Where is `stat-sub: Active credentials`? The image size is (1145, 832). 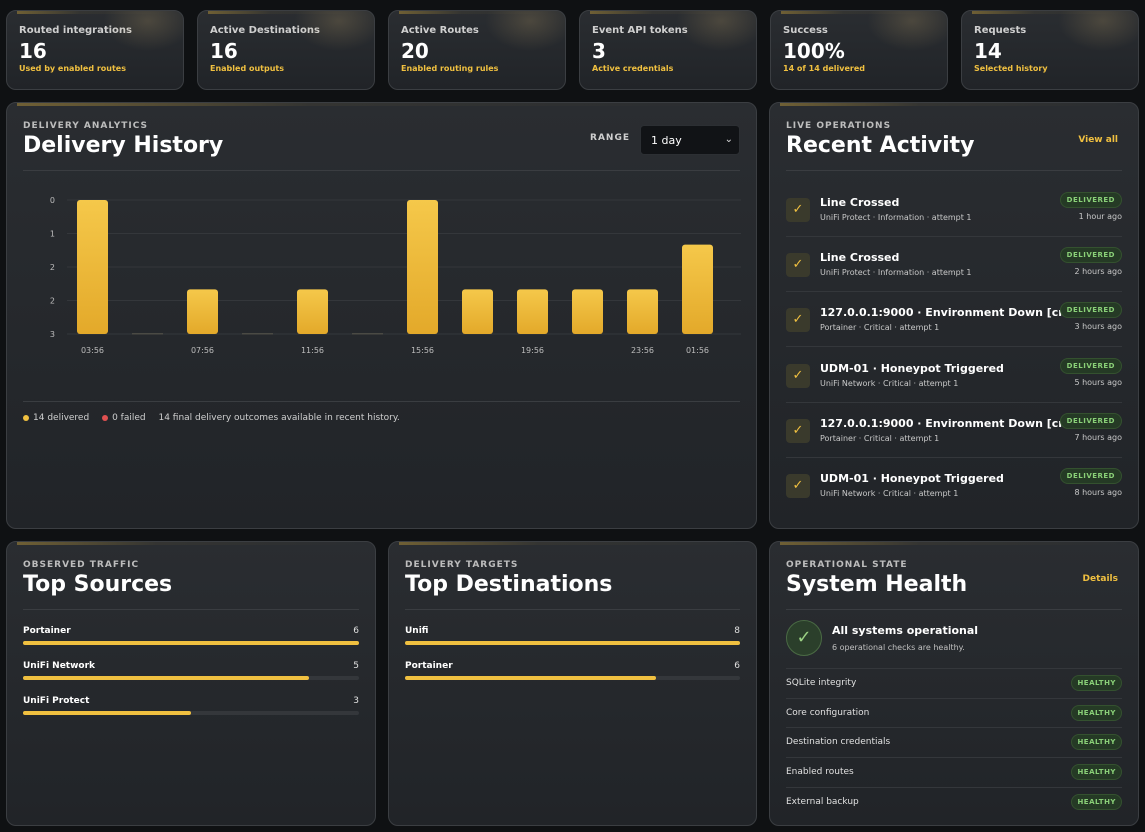
stat-sub: Active credentials is located at coordinates (633, 68).